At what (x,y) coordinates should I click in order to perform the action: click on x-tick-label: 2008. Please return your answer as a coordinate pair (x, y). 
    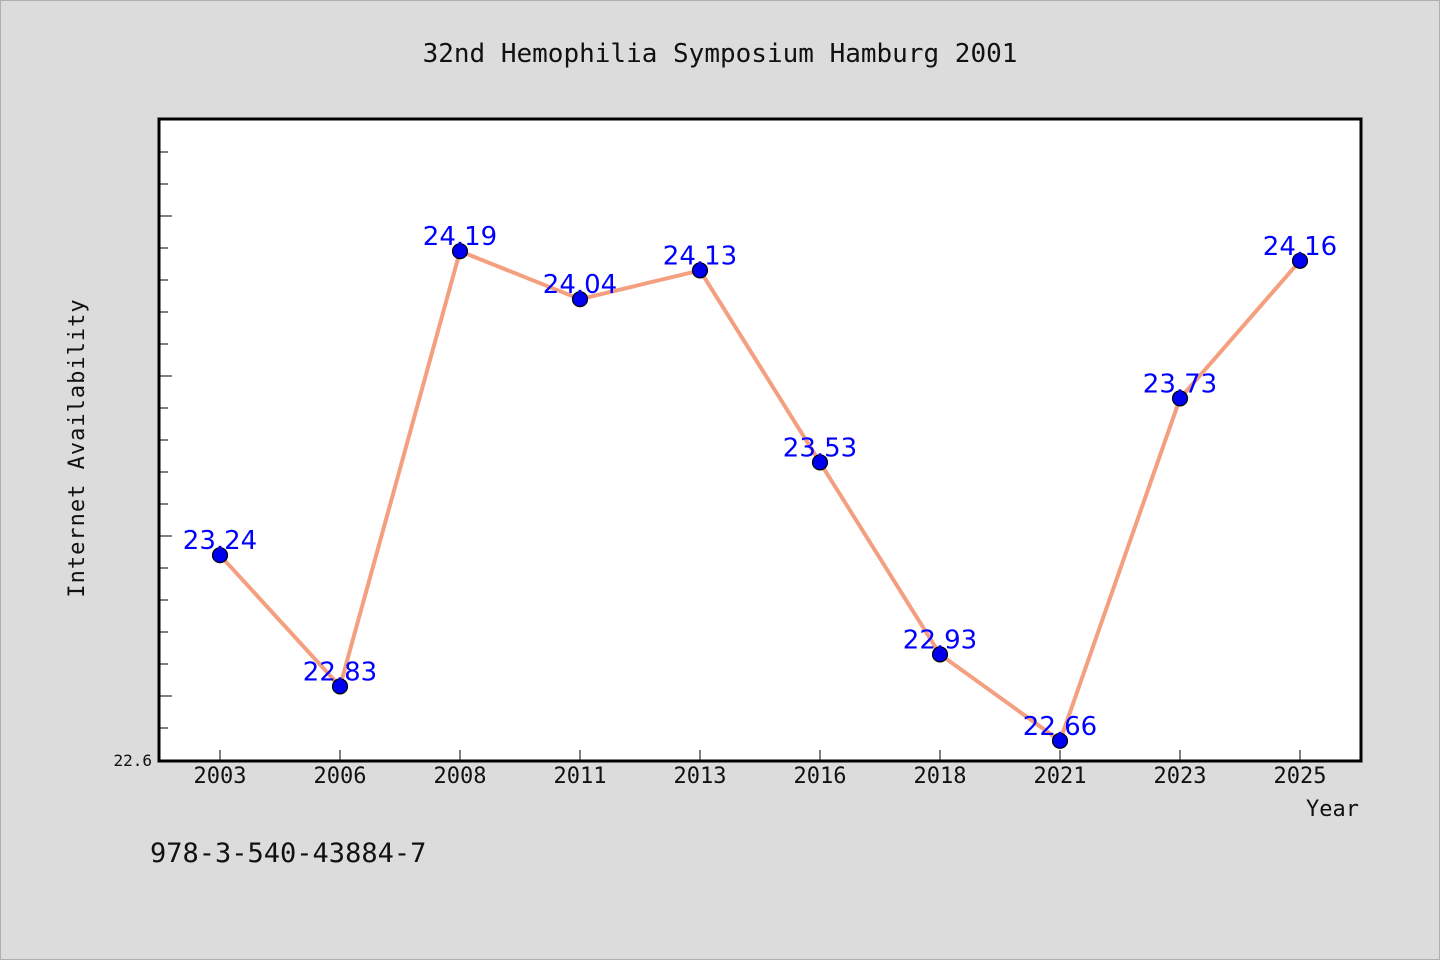
    Looking at the image, I should click on (460, 776).